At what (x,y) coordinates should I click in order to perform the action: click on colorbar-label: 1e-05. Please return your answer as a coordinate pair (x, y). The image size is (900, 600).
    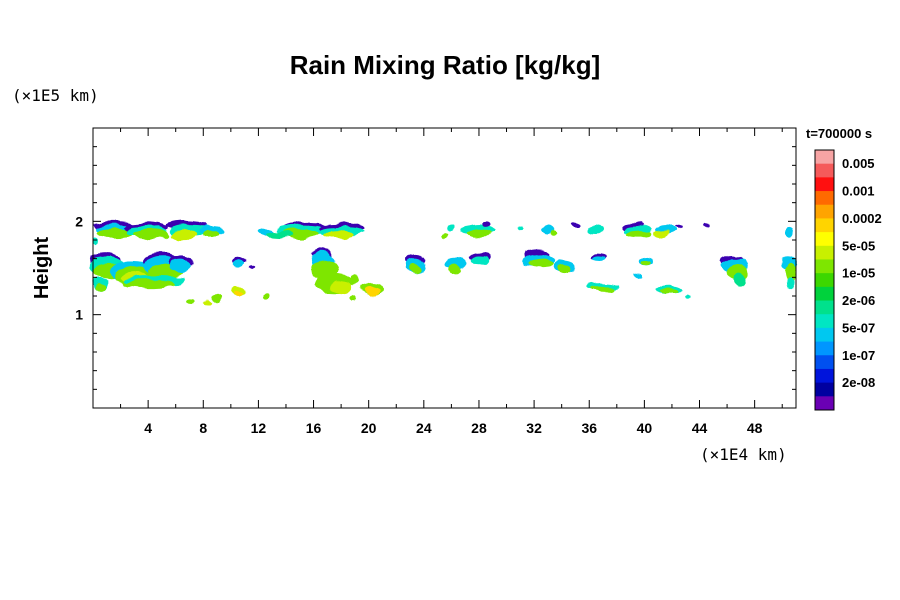
    Looking at the image, I should click on (858, 273).